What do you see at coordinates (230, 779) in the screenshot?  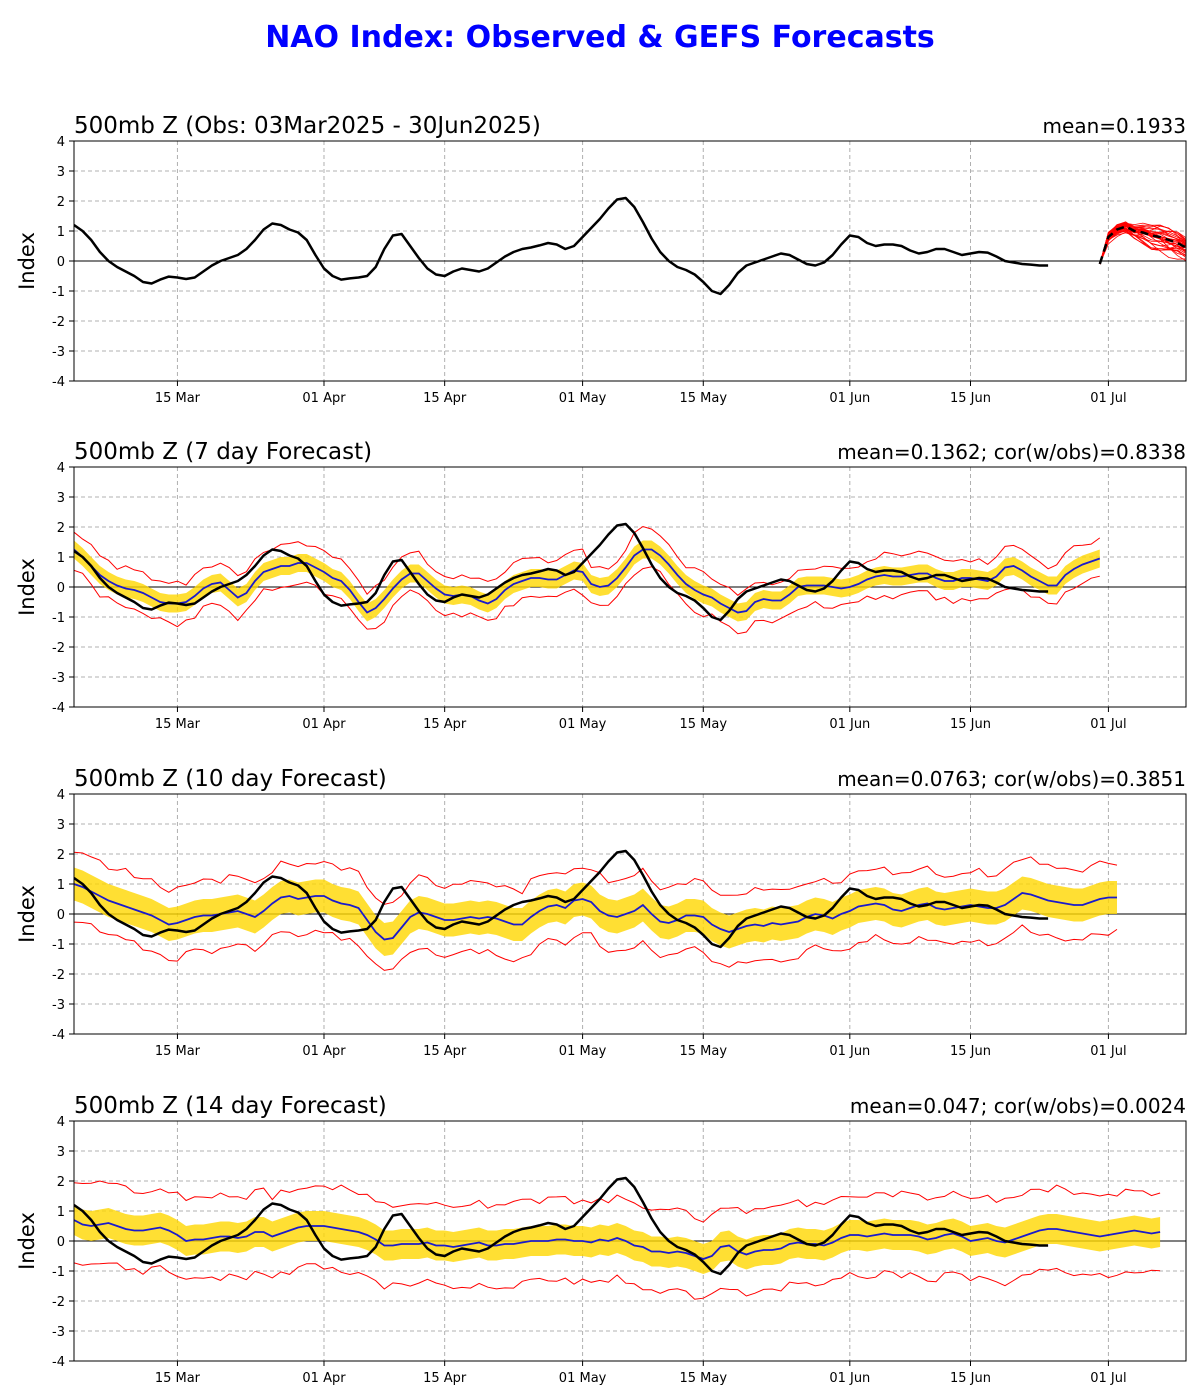 I see `panel-title: 500mb Z (10 day Forecast)` at bounding box center [230, 779].